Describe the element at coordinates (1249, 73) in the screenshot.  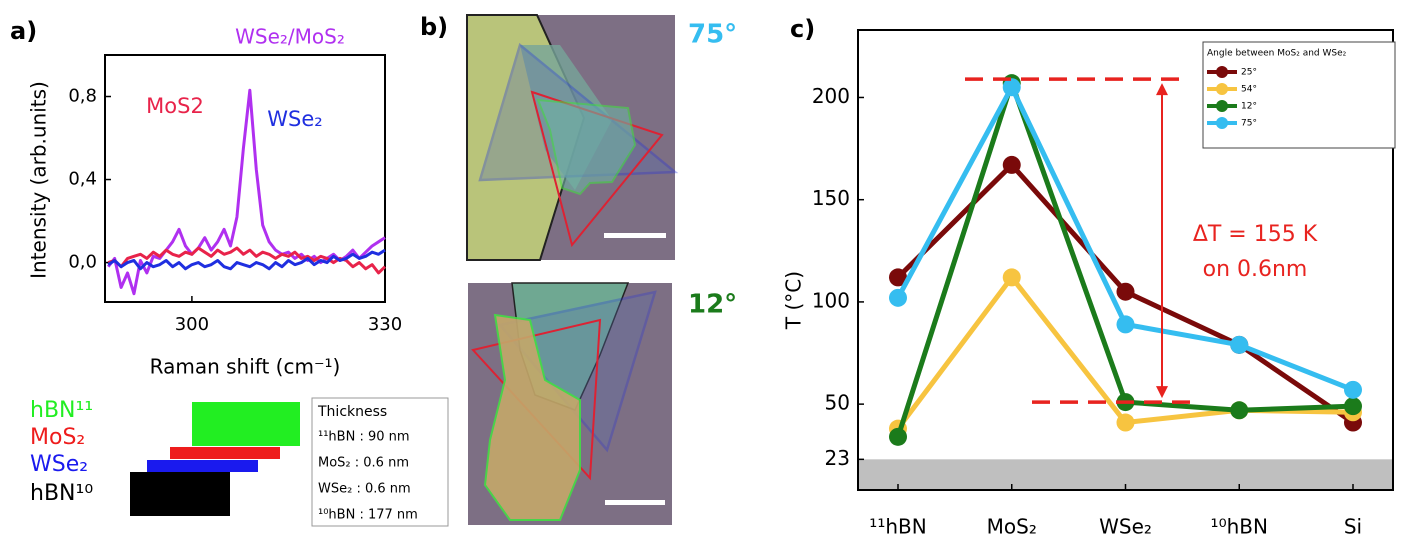
I see `legend-label: 25°` at that location.